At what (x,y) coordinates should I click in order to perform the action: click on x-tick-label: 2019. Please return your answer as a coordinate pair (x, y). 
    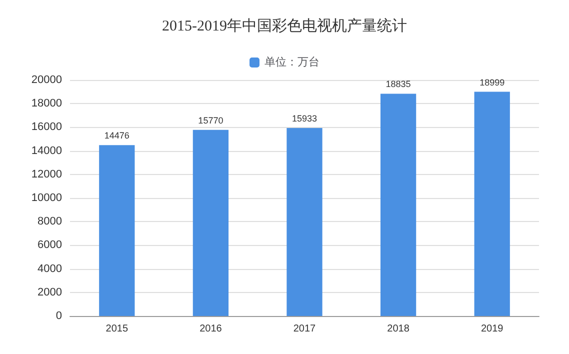
    Looking at the image, I should click on (492, 329).